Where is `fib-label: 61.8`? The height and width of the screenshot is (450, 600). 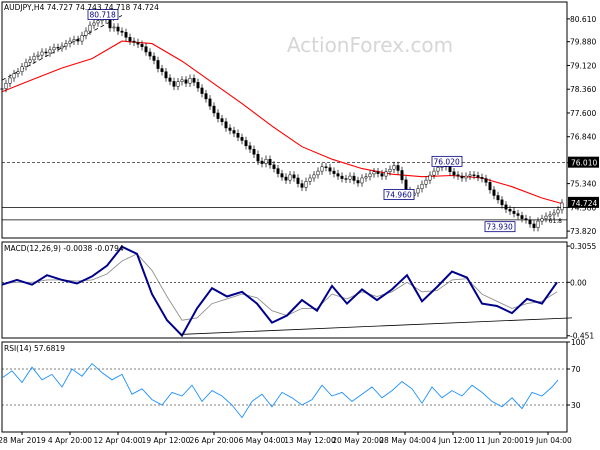 fib-label: 61.8 is located at coordinates (556, 221).